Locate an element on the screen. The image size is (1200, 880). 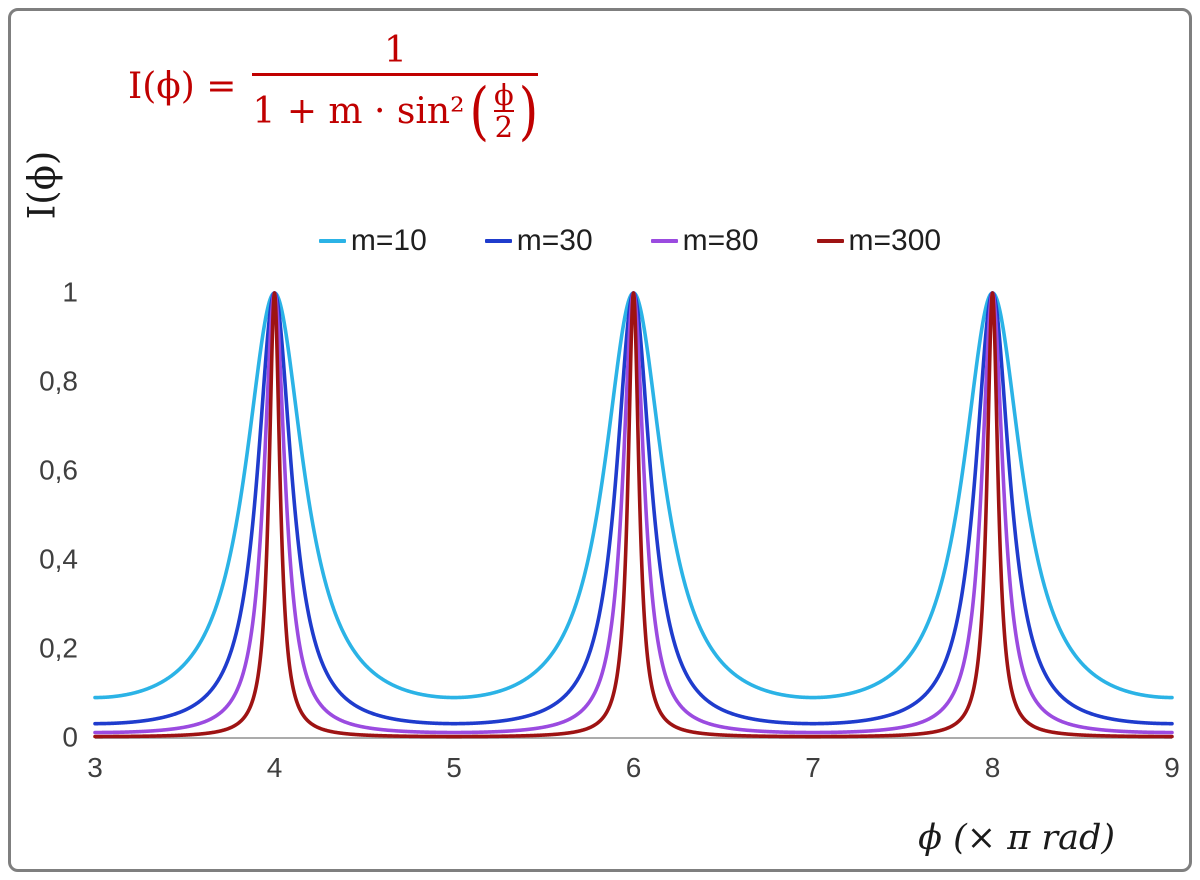
y-axis-title: I(ϕ) is located at coordinates (42, 185).